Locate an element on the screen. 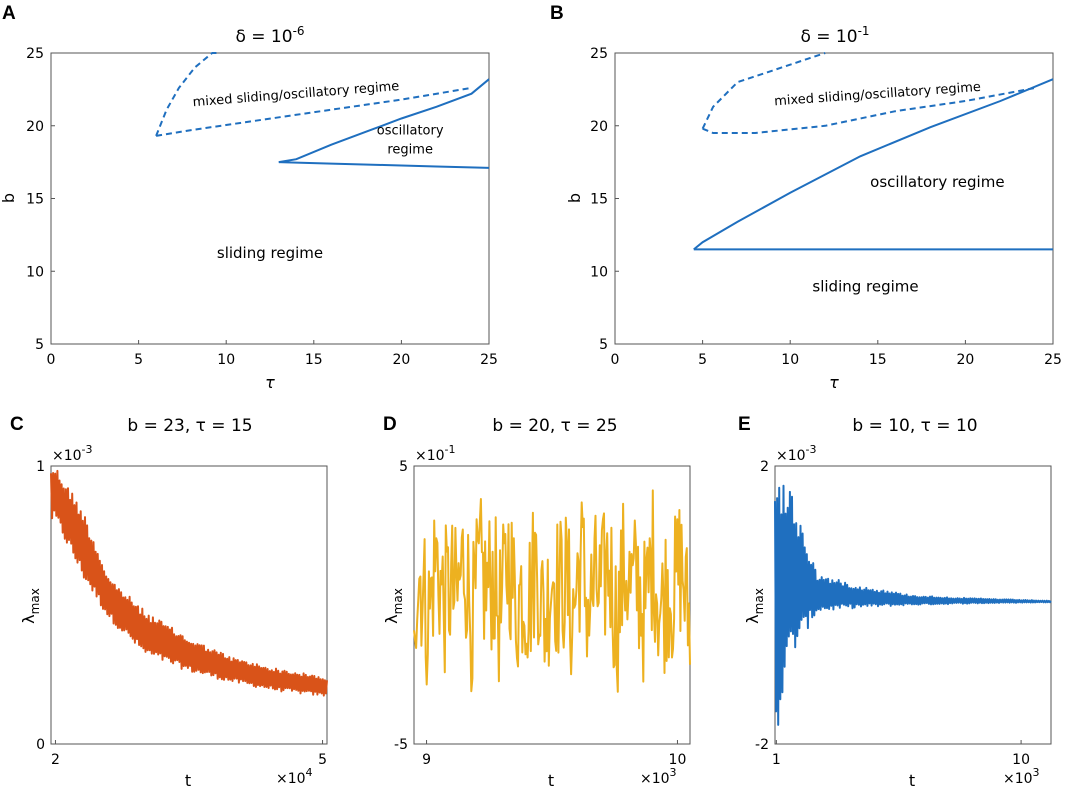 This screenshot has width=1065, height=797. chart-d-xtick-label: 10 is located at coordinates (678, 760).